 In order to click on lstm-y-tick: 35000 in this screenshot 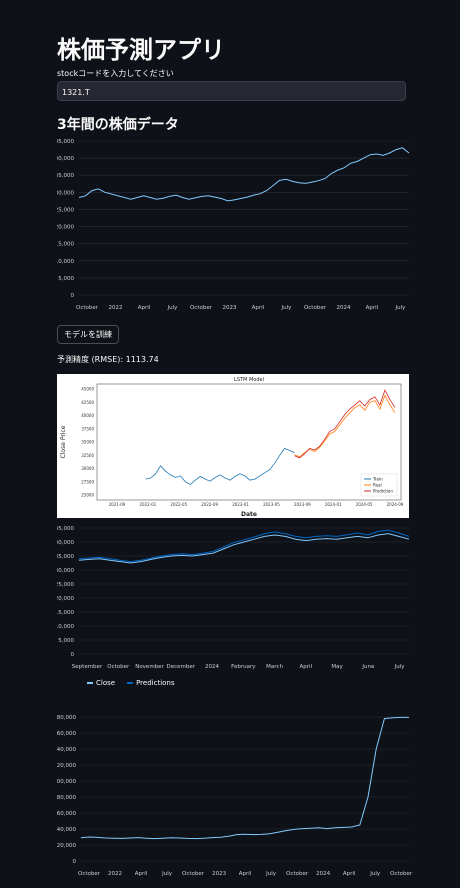, I will do `click(87, 442)`.